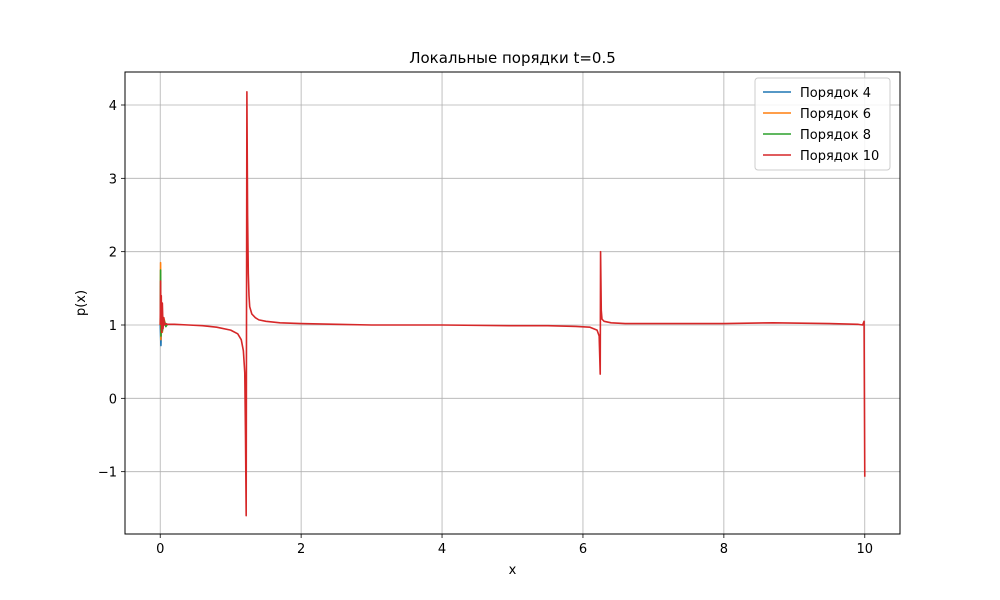  I want to click on x-axis-label: x, so click(513, 570).